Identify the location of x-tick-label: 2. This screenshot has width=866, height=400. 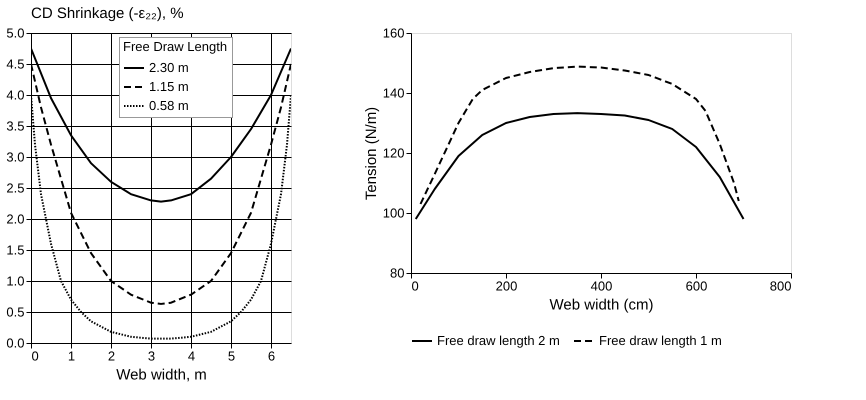
(112, 356).